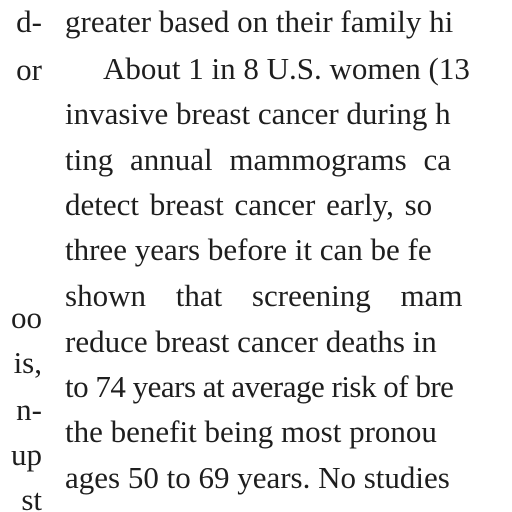  What do you see at coordinates (251, 431) in the screenshot?
I see `text-line: the benefit being most pronou` at bounding box center [251, 431].